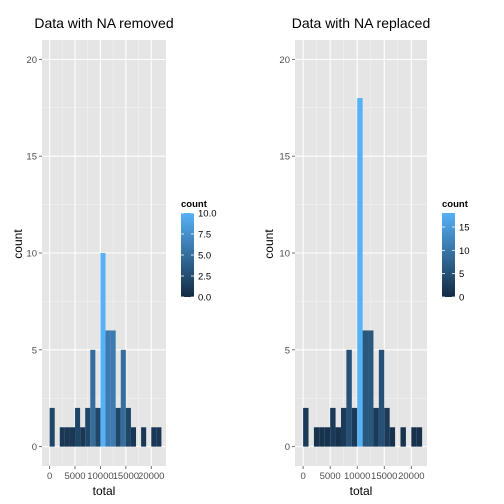 Image resolution: width=504 pixels, height=504 pixels. Describe the element at coordinates (456, 251) in the screenshot. I see `color-legend: count 15 10 5 0` at that location.